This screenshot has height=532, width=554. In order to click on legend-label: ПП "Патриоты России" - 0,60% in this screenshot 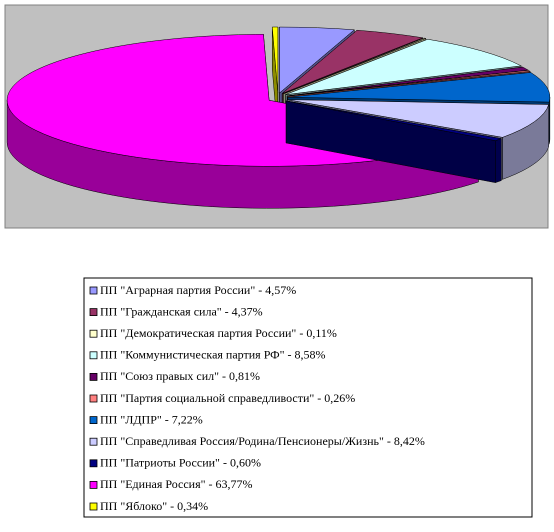, I will do `click(180, 463)`.